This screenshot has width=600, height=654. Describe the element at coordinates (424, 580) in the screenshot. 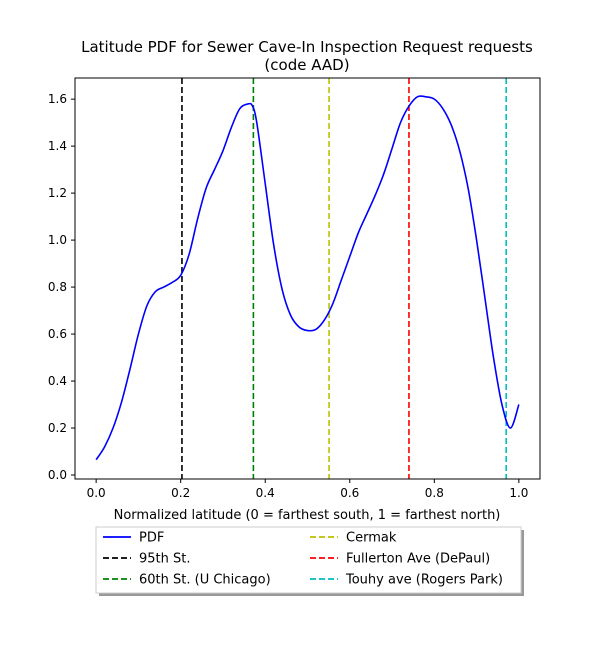

I see `legend-label: Touhy ave (Rogers Park)` at that location.